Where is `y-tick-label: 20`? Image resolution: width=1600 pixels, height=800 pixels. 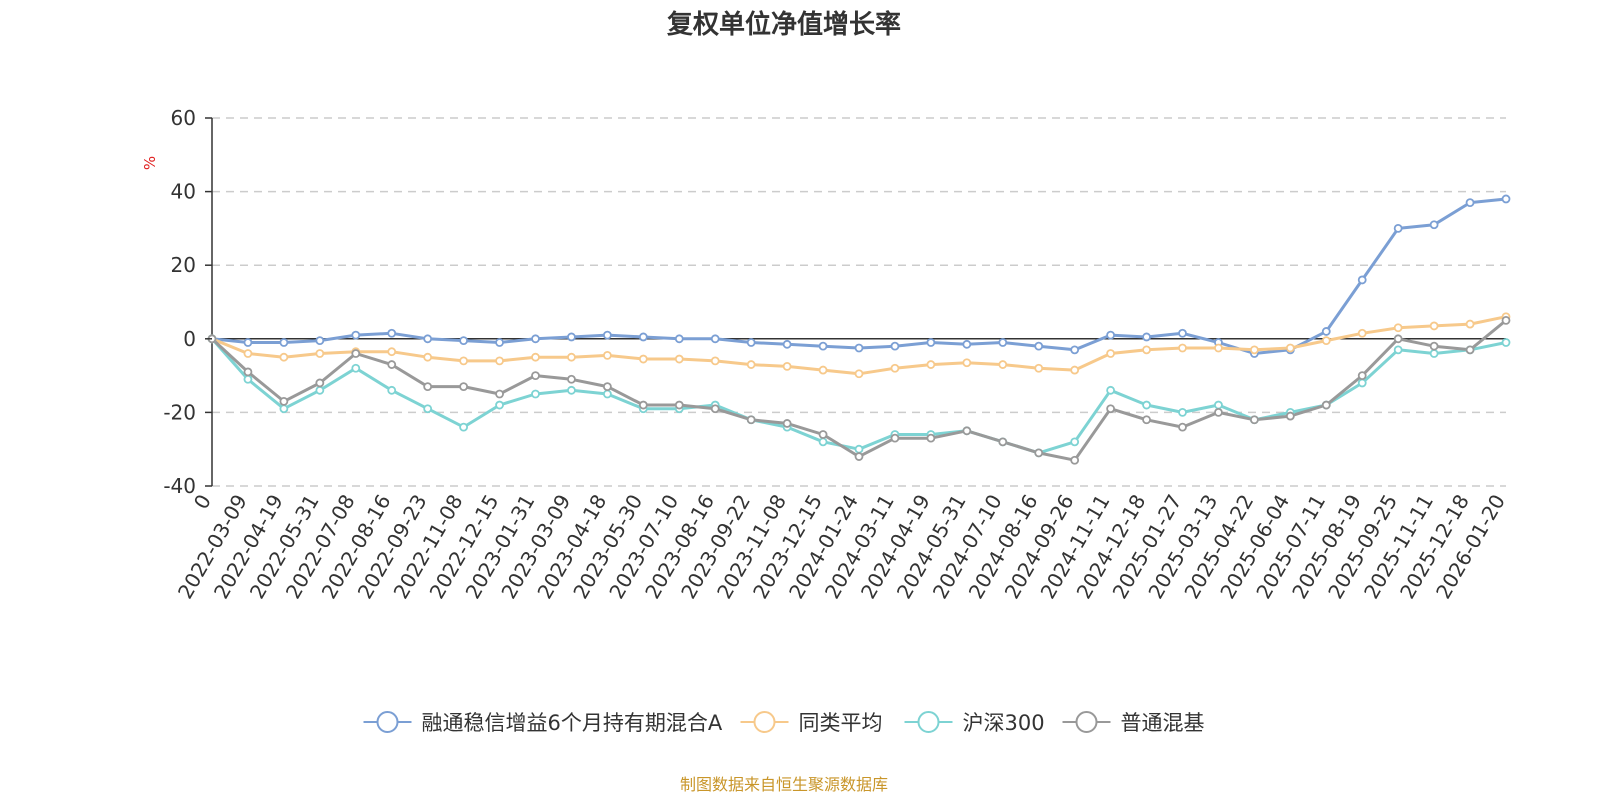 y-tick-label: 20 is located at coordinates (183, 265).